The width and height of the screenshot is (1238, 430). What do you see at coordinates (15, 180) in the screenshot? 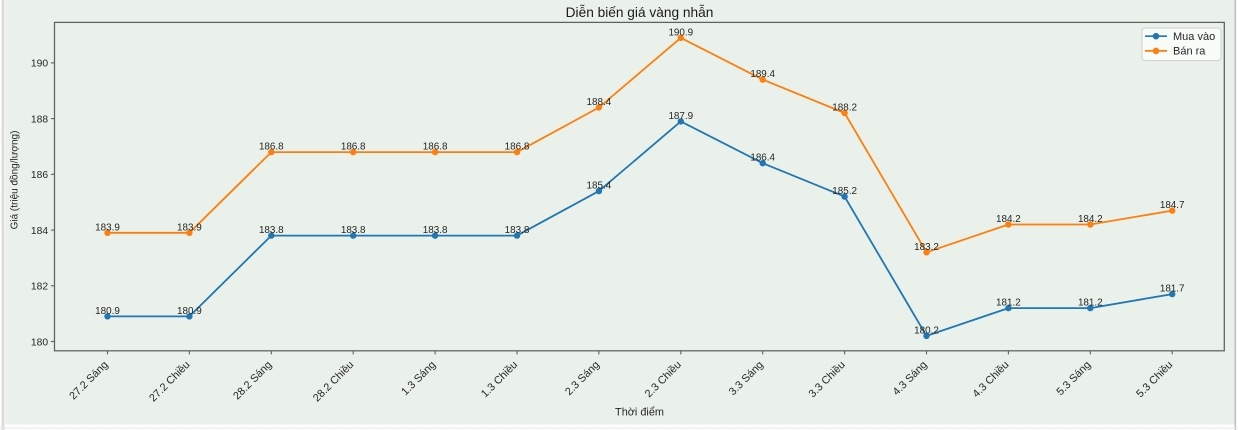
I see `svg-text: Giá (triệu đồng/lượng)` at bounding box center [15, 180].